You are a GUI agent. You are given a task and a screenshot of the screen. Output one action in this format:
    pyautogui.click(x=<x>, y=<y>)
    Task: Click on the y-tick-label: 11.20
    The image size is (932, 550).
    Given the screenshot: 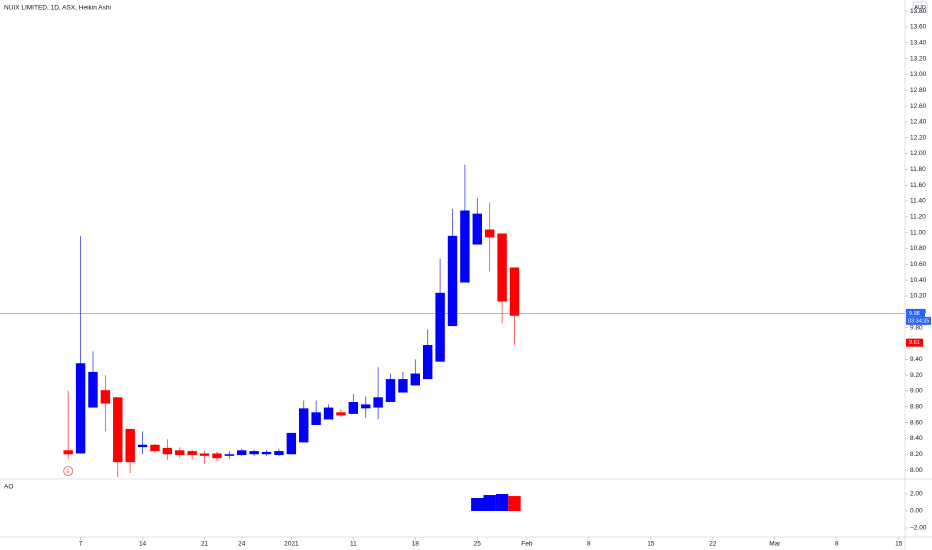 What is the action you would take?
    pyautogui.click(x=918, y=217)
    